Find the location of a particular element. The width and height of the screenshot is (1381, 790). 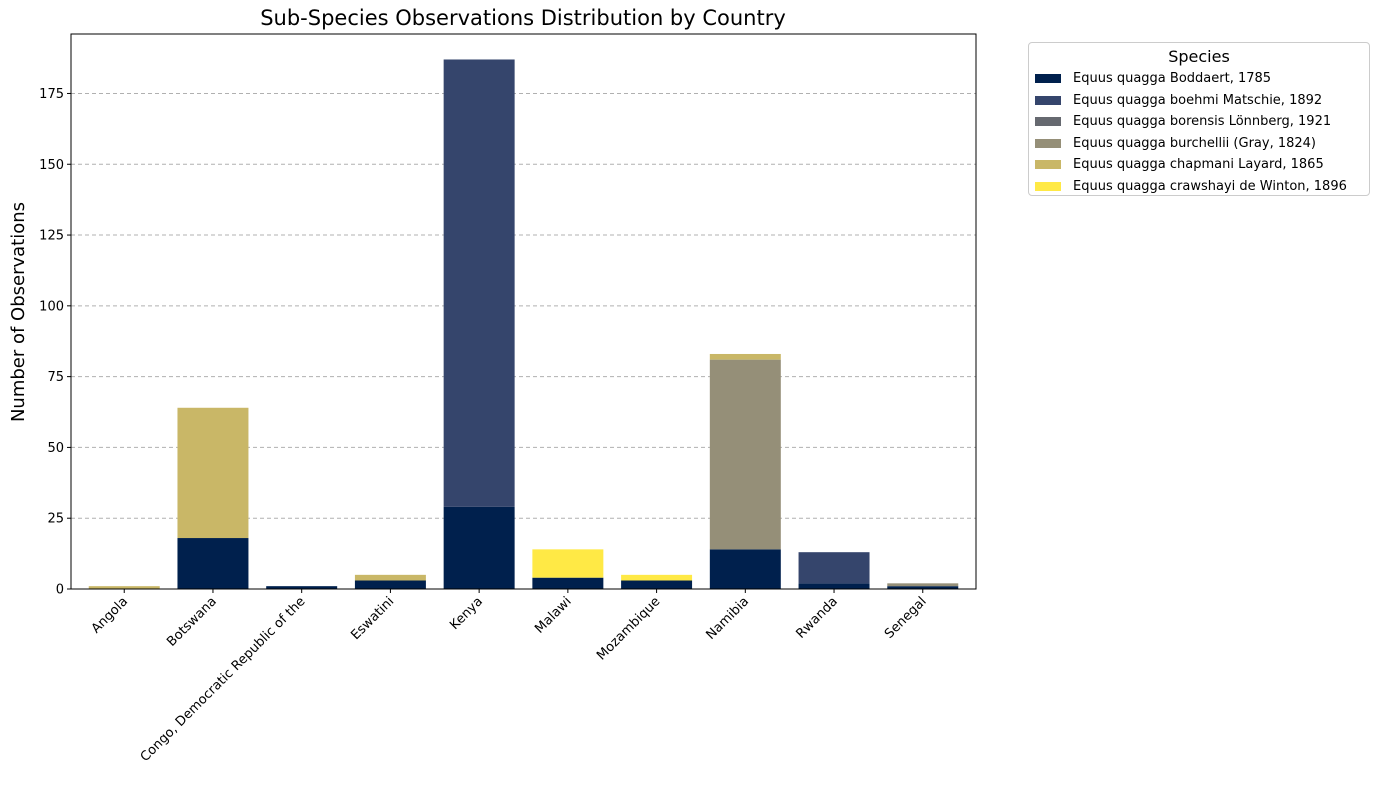

y-tick-label: 125 is located at coordinates (51, 236).